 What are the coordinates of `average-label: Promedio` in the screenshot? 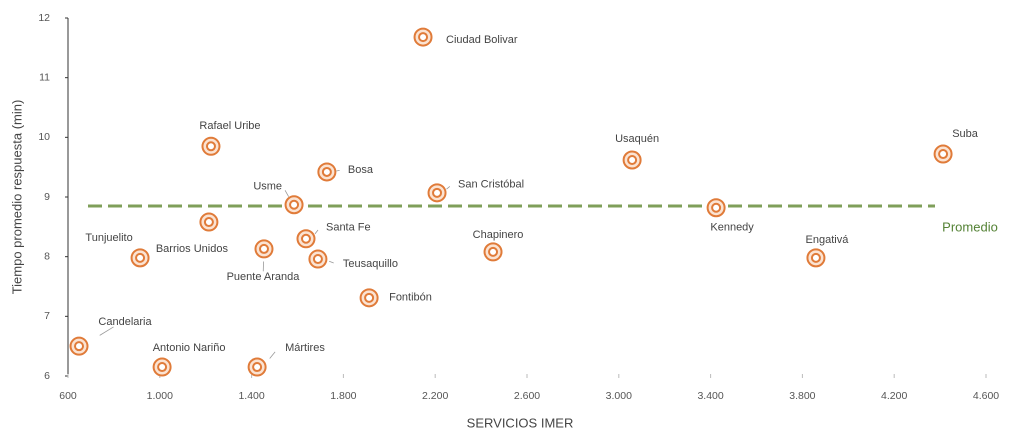 It's located at (970, 226).